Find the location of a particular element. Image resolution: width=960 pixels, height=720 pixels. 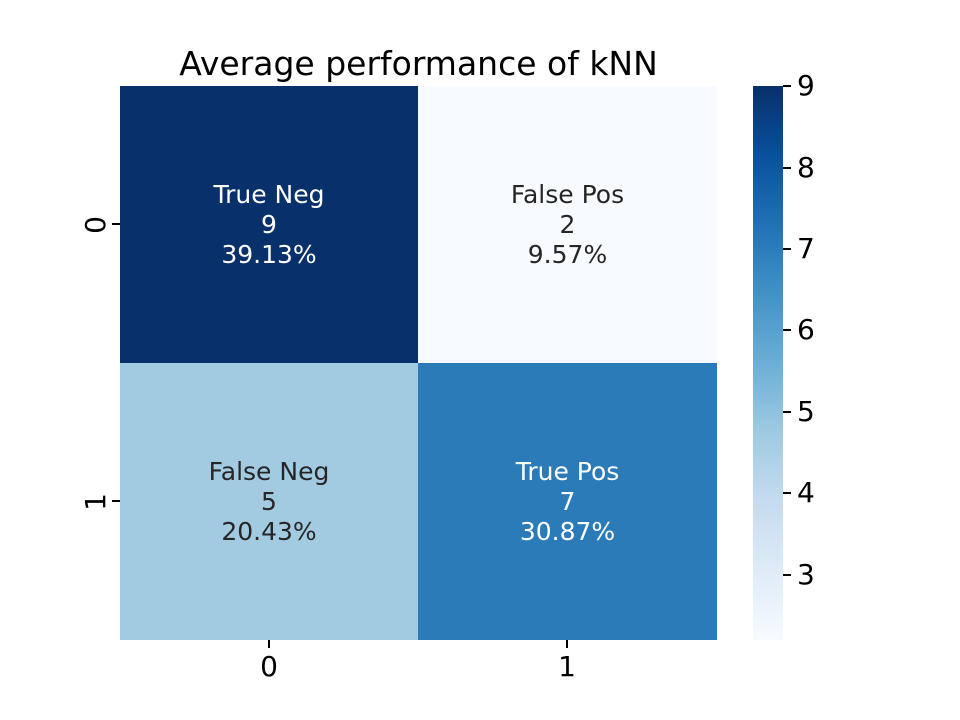

colorbar-tick-label-3: 3 is located at coordinates (806, 574).